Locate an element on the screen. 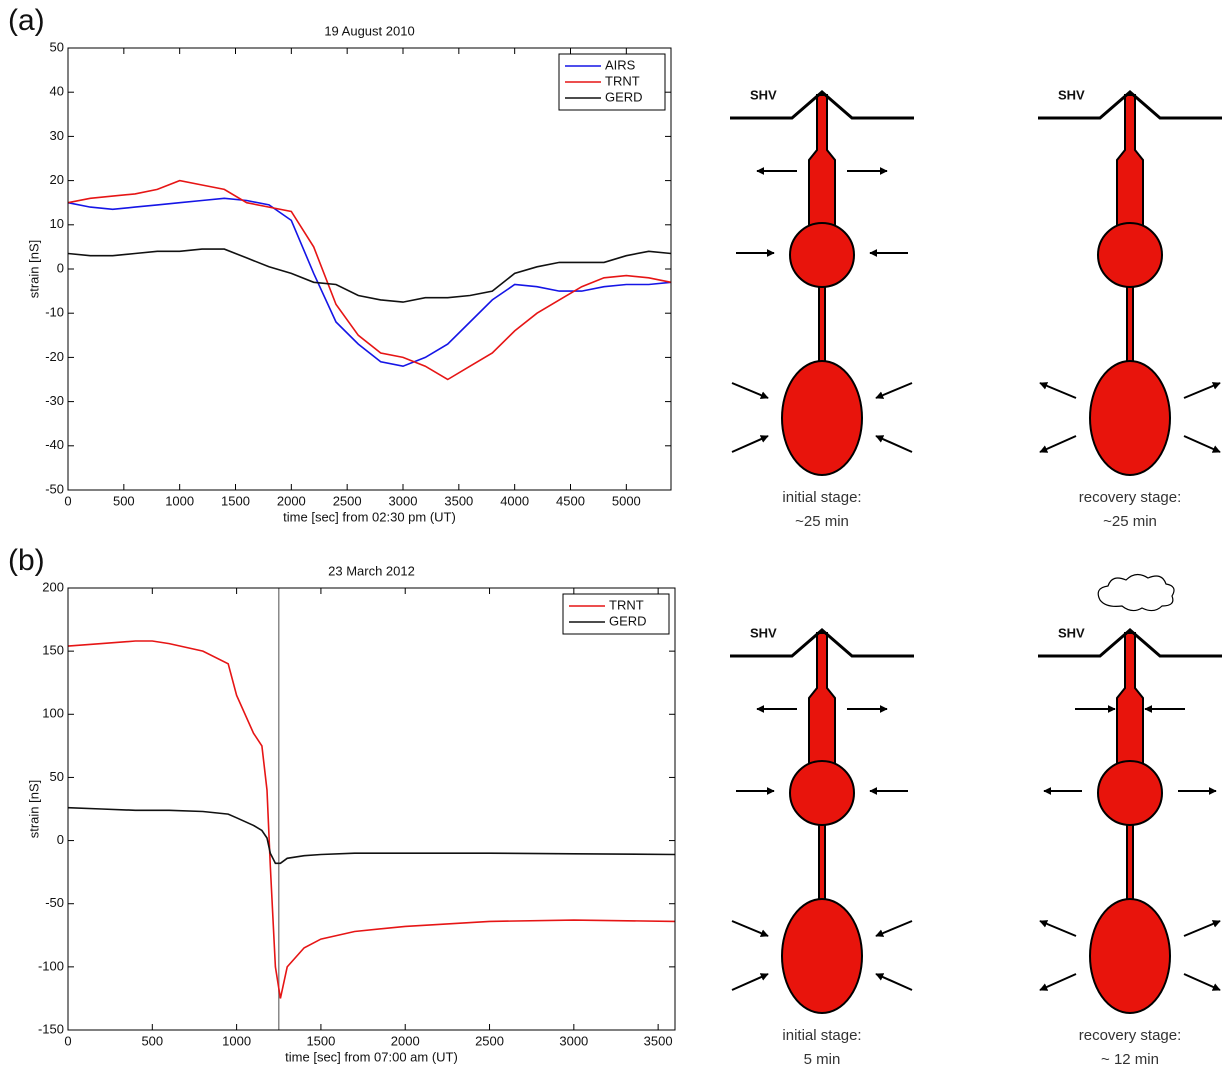 The image size is (1222, 1079). y-tick-label: -150 is located at coordinates (51, 1028).